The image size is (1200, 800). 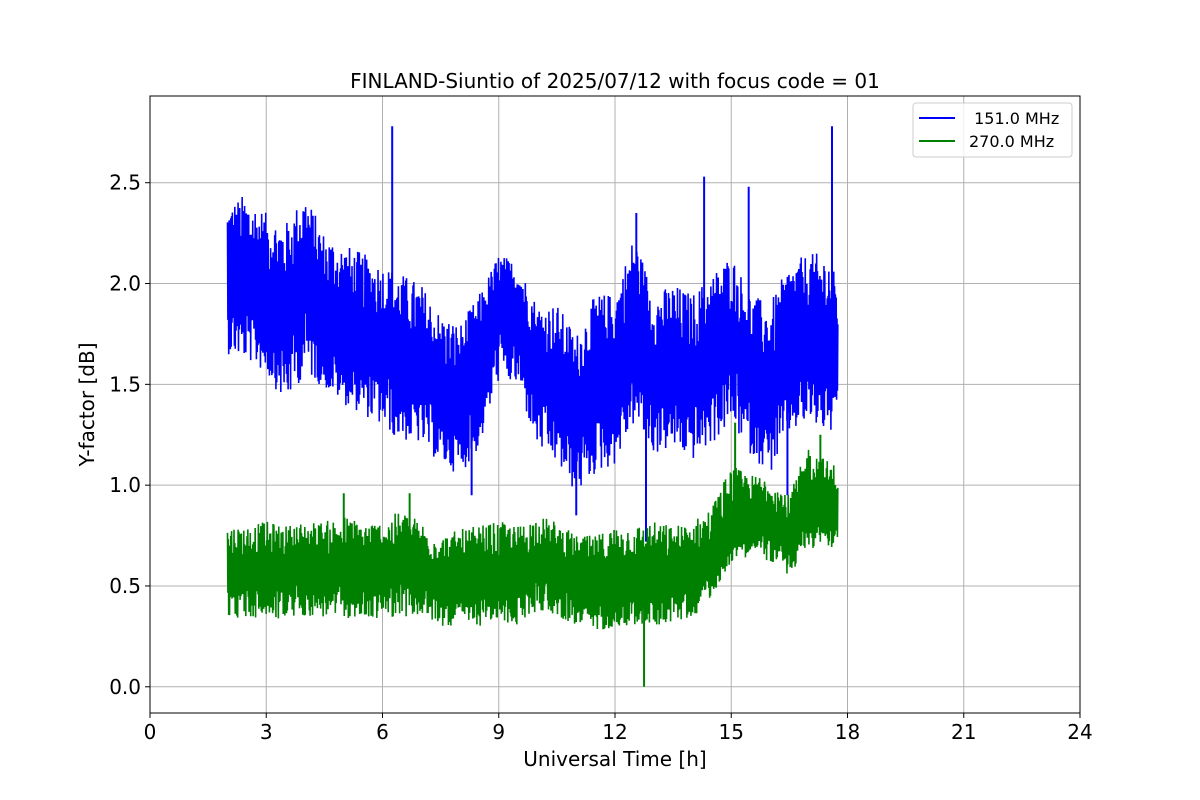 What do you see at coordinates (498, 732) in the screenshot?
I see `x-tick-label: 9` at bounding box center [498, 732].